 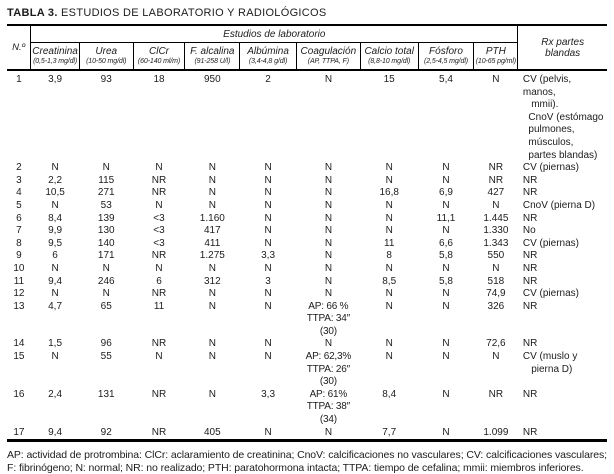 I want to click on cell-lab-value: 140, so click(x=106, y=243).